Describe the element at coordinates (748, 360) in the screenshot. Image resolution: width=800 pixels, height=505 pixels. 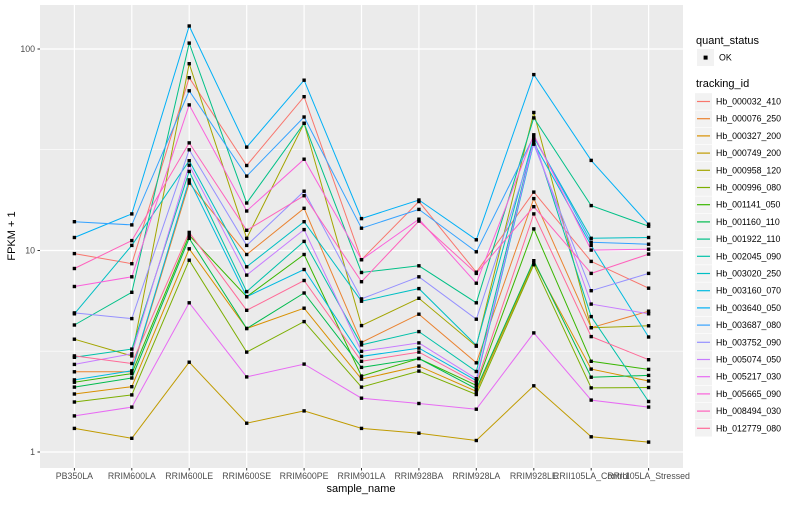
I see `svg-text: Hb_005074_050` at that location.